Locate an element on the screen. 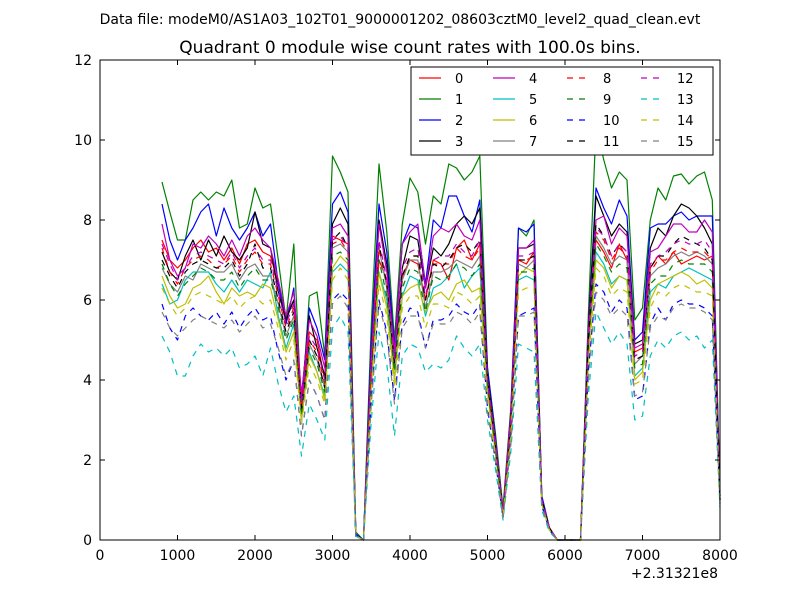 The height and width of the screenshot is (600, 800). x-offset-label: +2.31321e8 is located at coordinates (674, 574).